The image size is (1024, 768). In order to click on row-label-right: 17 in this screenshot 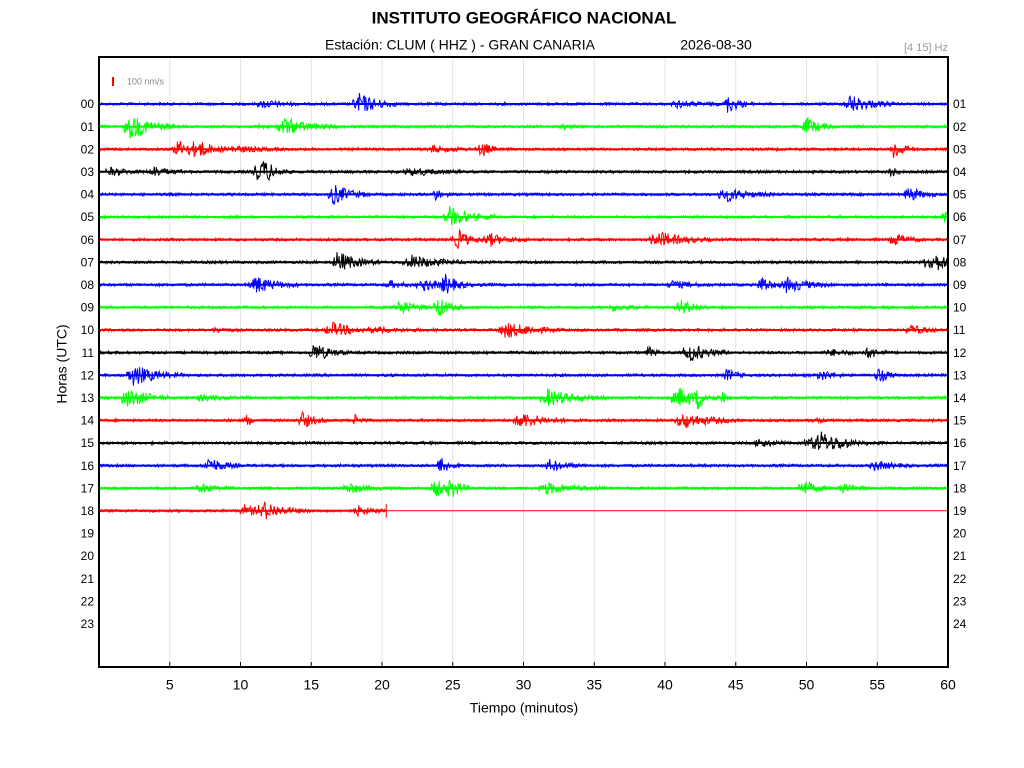, I will do `click(960, 466)`.